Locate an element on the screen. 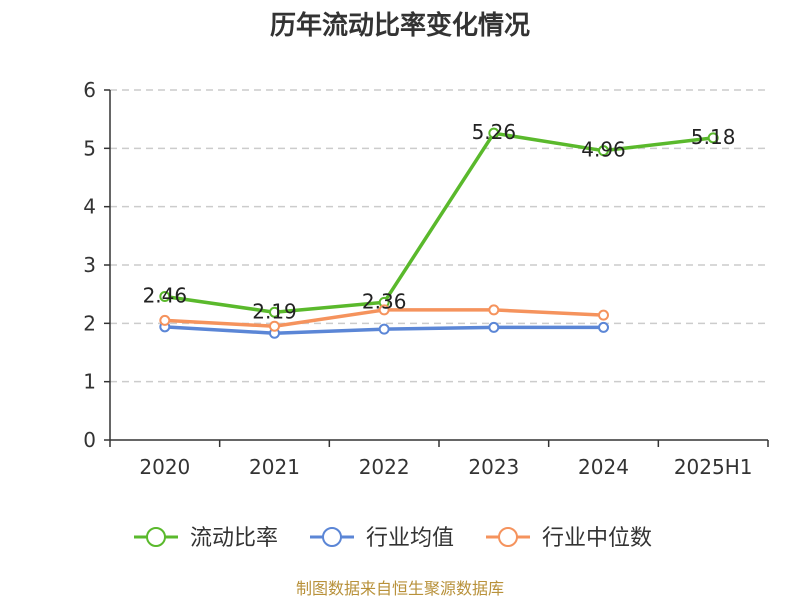 The height and width of the screenshot is (600, 800). data-label: 2.46 is located at coordinates (165, 296).